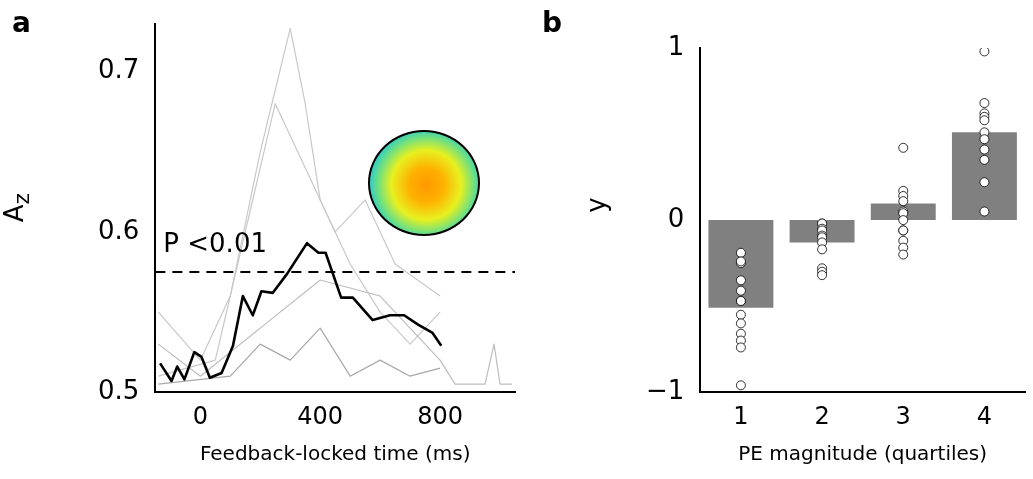 The width and height of the screenshot is (1033, 479). I want to click on text: a, so click(21, 22).